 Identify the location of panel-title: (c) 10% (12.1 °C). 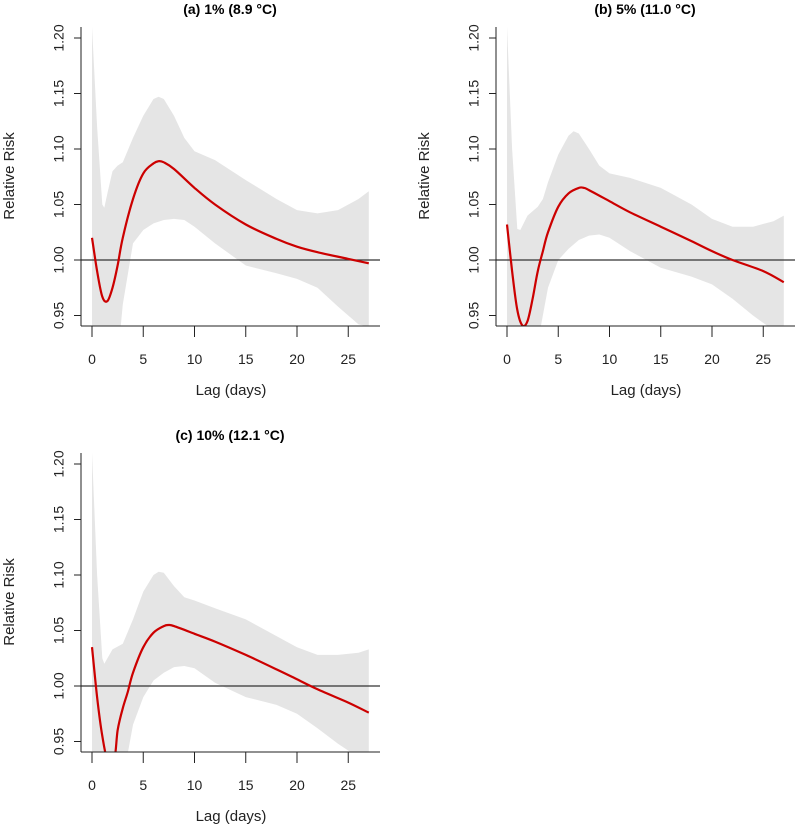
(229, 435).